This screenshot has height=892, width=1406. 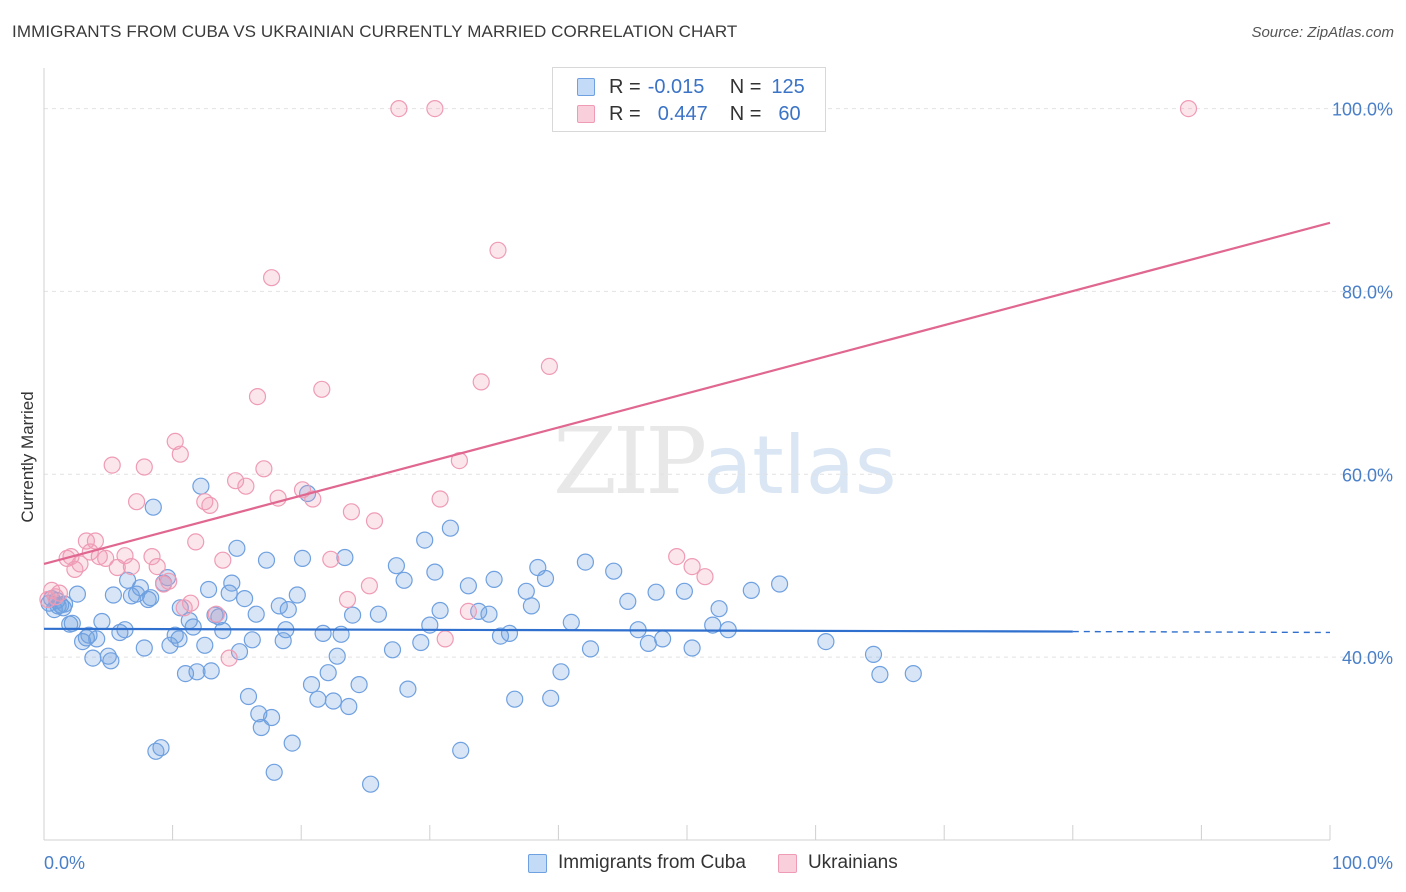 What do you see at coordinates (1362, 110) in the screenshot?
I see `y-tick-label: 100.0%` at bounding box center [1362, 110].